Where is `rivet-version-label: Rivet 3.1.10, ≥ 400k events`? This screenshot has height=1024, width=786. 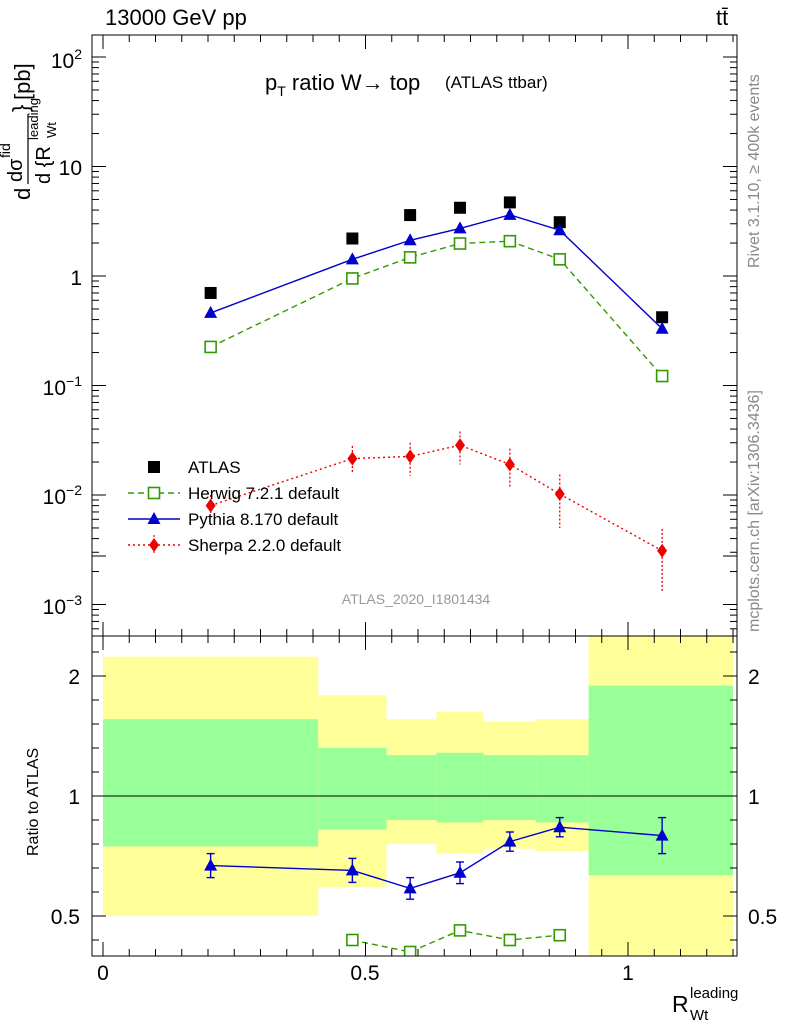 rivet-version-label: Rivet 3.1.10, ≥ 400k events is located at coordinates (754, 171).